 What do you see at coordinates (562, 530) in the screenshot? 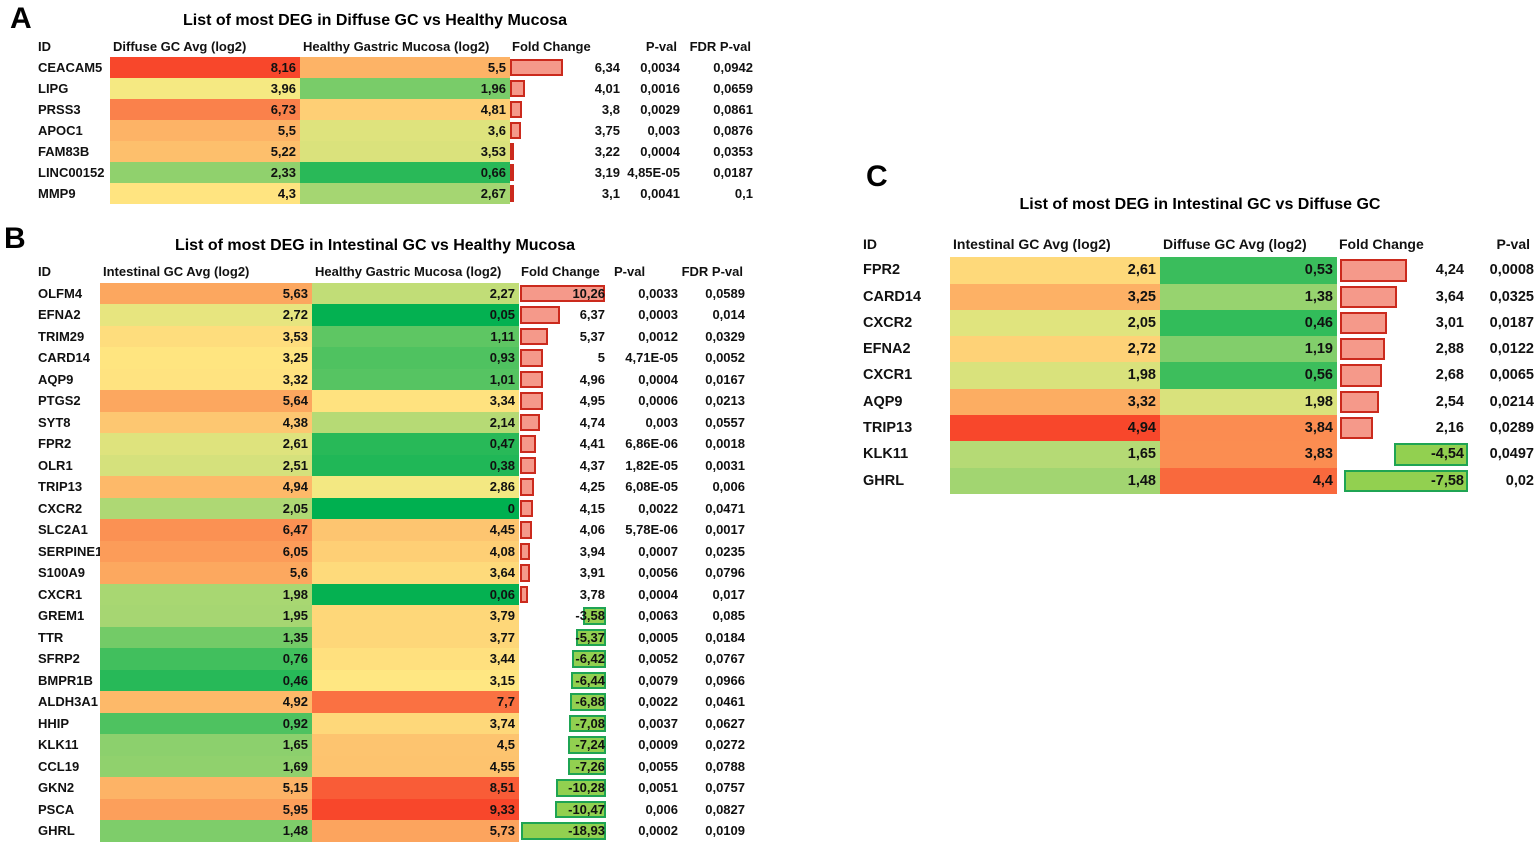
I see `fold-change-cell: 4,06` at bounding box center [562, 530].